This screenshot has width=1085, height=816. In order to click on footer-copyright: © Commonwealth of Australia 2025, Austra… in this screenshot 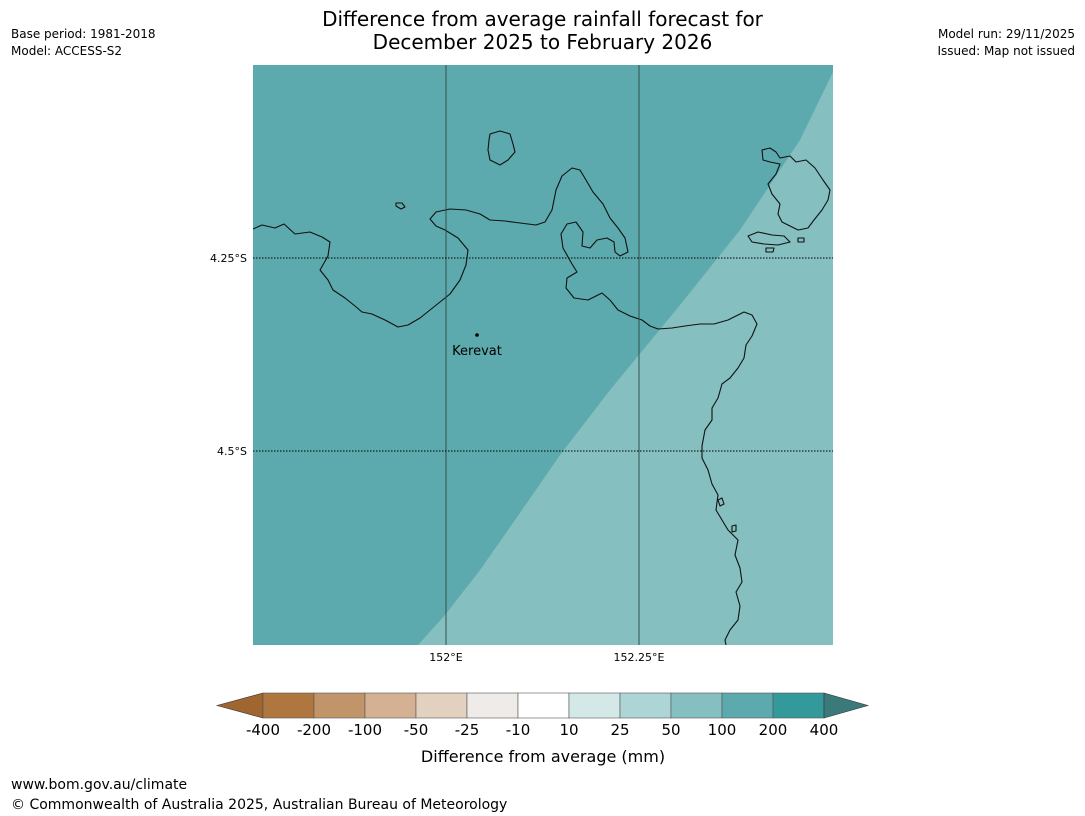, I will do `click(259, 805)`.